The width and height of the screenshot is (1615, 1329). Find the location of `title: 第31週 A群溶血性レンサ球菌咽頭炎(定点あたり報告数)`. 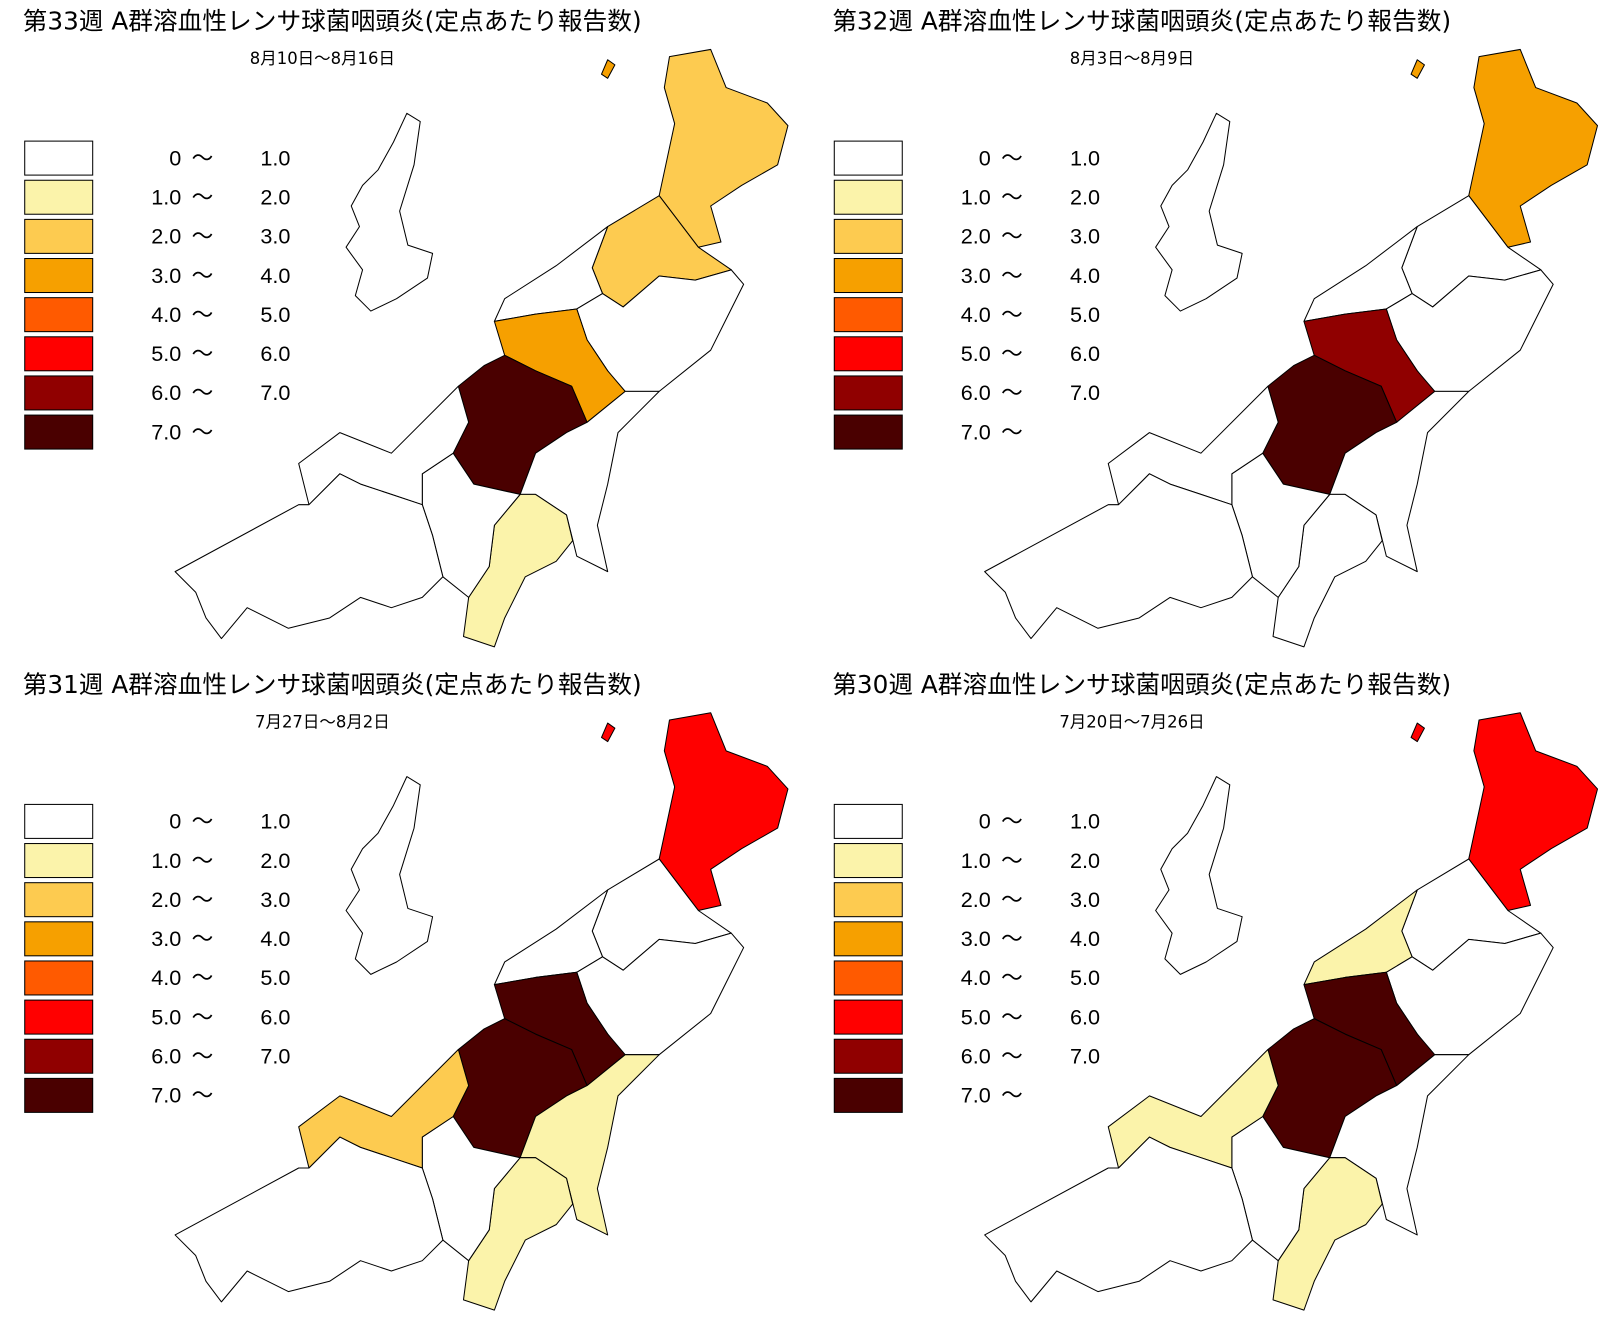

title: 第31週 A群溶血性レンサ球菌咽頭炎(定点あたり報告数) is located at coordinates (332, 684).